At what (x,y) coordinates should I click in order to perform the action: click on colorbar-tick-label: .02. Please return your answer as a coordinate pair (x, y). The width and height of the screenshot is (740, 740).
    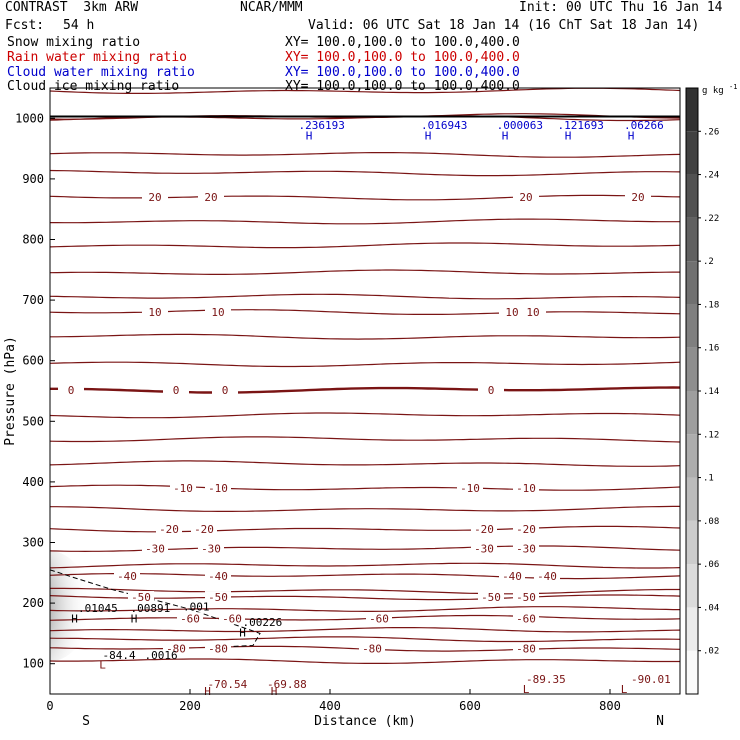
    Looking at the image, I should click on (711, 652).